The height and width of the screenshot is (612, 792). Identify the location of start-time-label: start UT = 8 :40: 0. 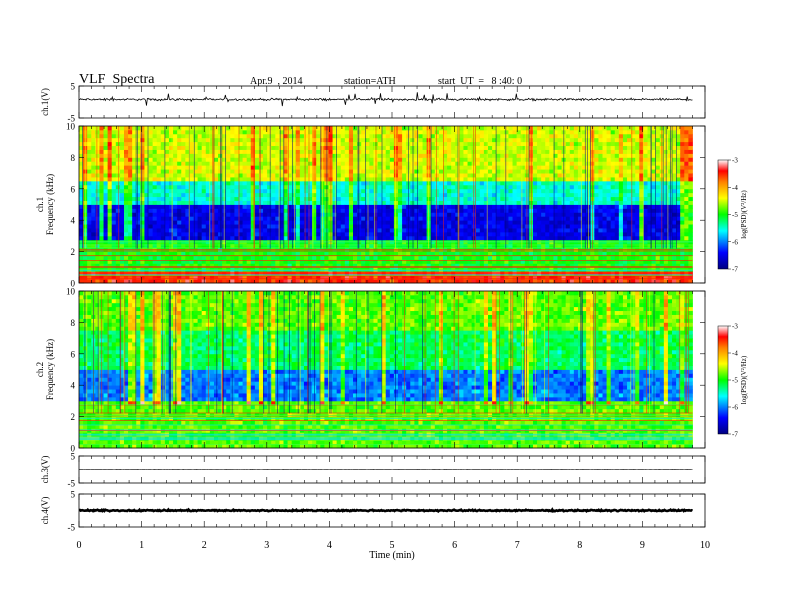
(480, 81).